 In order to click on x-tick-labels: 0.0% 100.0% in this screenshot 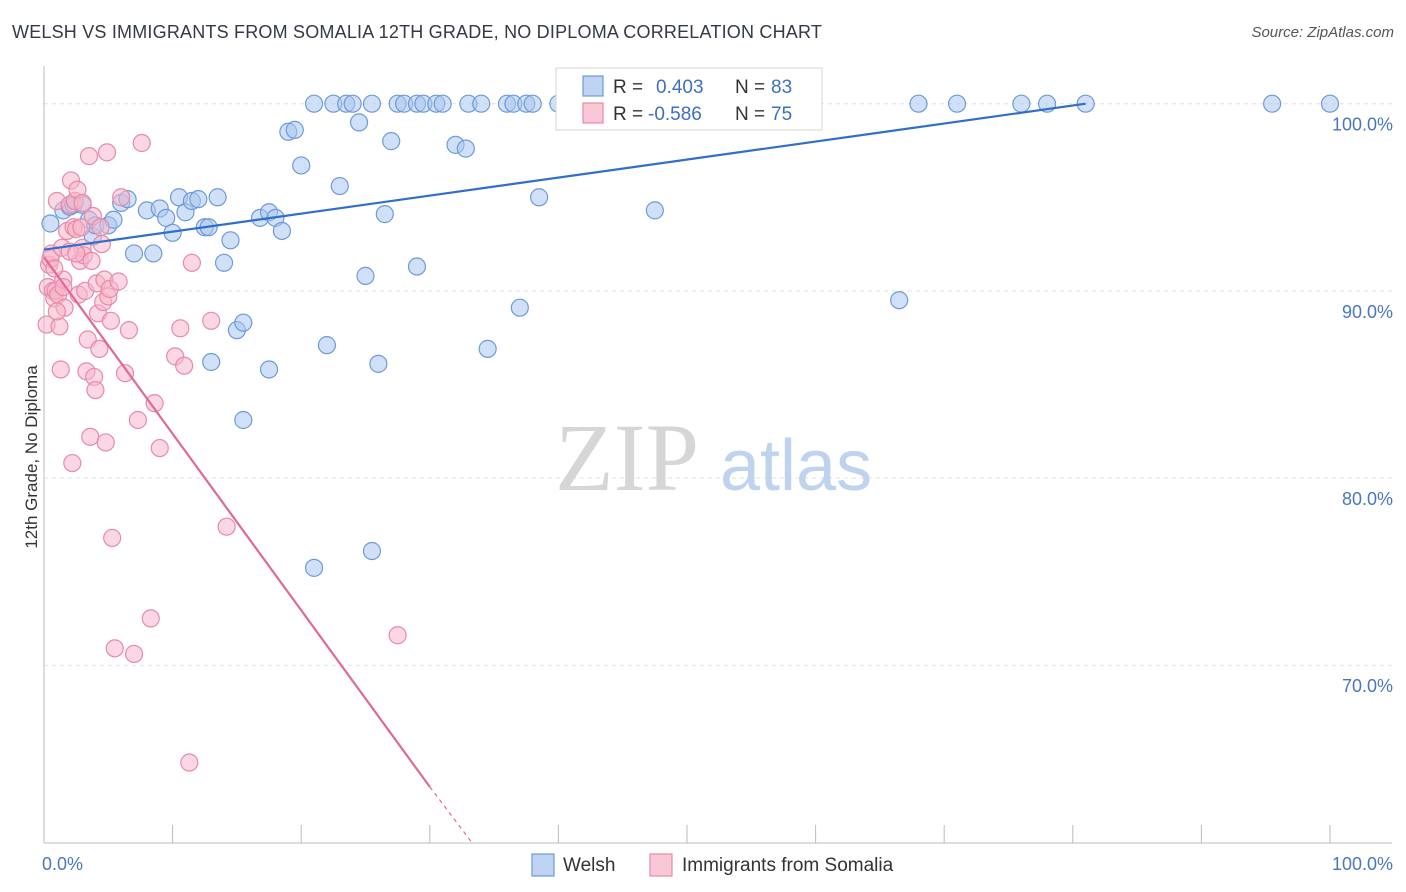, I will do `click(717, 864)`.